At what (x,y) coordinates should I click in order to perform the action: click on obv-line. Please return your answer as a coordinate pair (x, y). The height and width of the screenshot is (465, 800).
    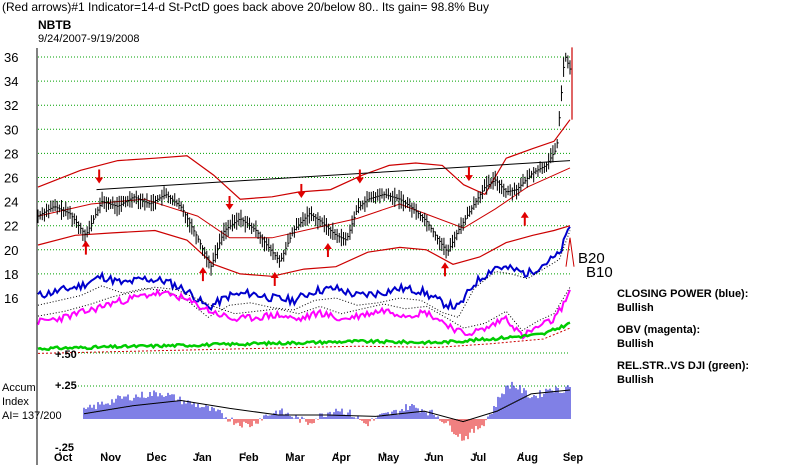
    Looking at the image, I should click on (304, 314).